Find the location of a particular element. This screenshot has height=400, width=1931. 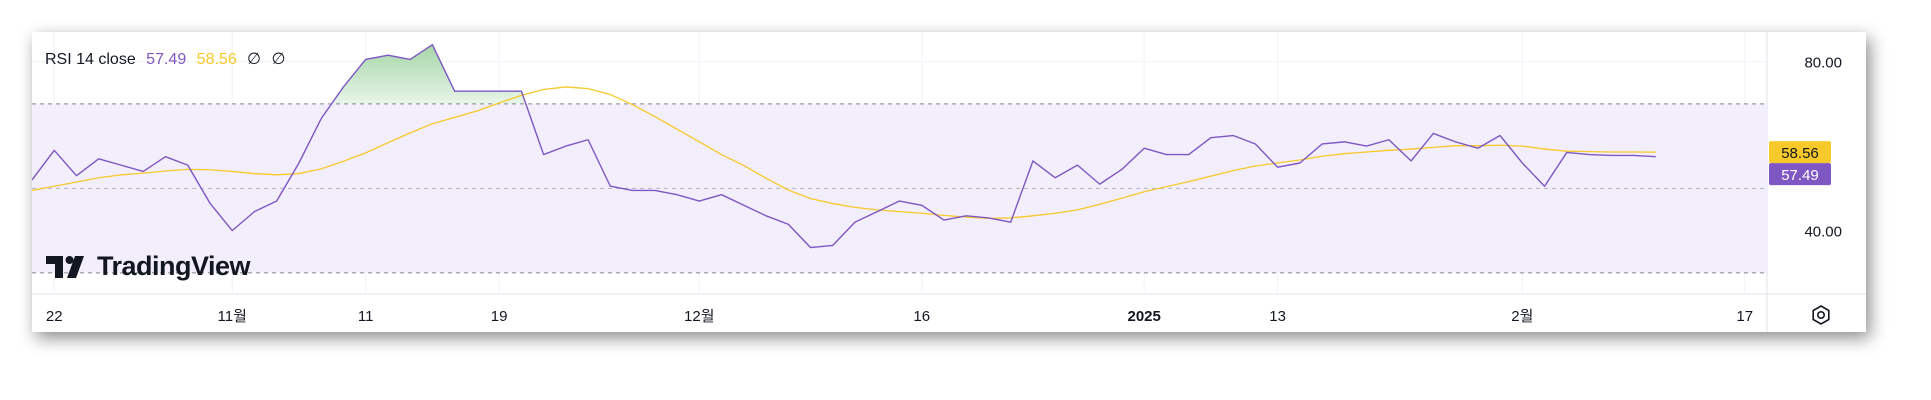

legend-extra-1: ∅ is located at coordinates (254, 59).